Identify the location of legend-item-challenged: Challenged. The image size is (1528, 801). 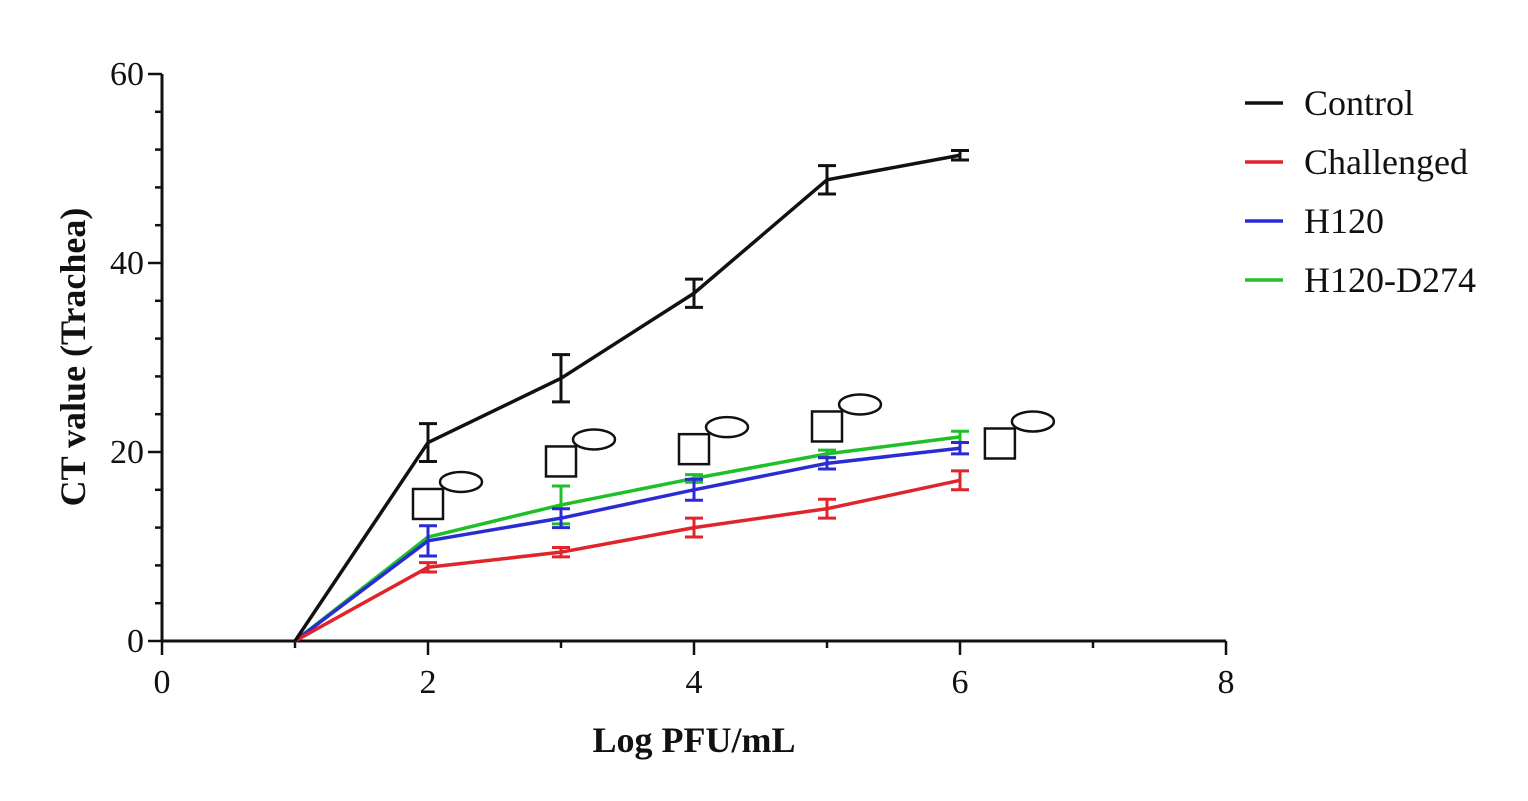
(1356, 162).